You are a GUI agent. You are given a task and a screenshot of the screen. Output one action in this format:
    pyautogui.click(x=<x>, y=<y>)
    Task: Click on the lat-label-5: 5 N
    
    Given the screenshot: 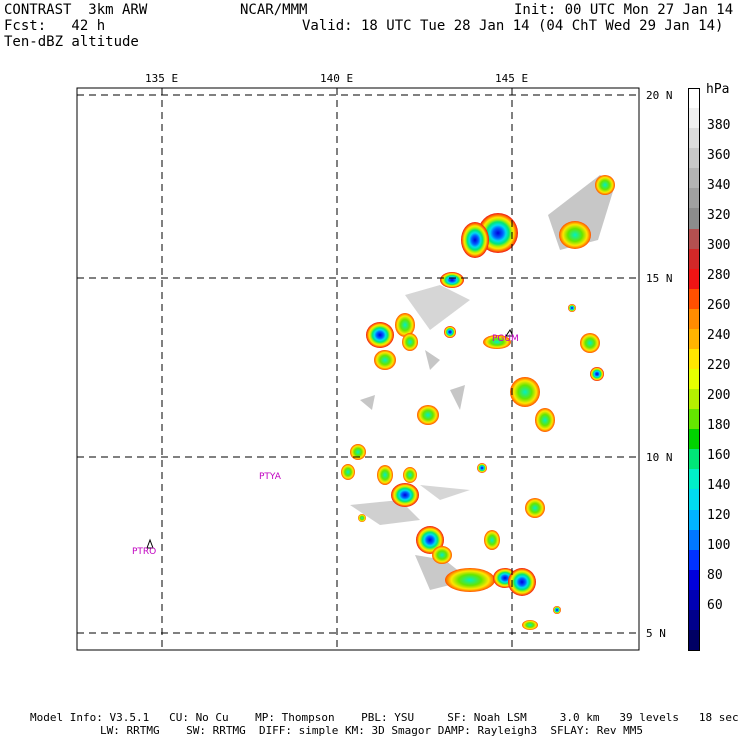 What is the action you would take?
    pyautogui.click(x=656, y=633)
    